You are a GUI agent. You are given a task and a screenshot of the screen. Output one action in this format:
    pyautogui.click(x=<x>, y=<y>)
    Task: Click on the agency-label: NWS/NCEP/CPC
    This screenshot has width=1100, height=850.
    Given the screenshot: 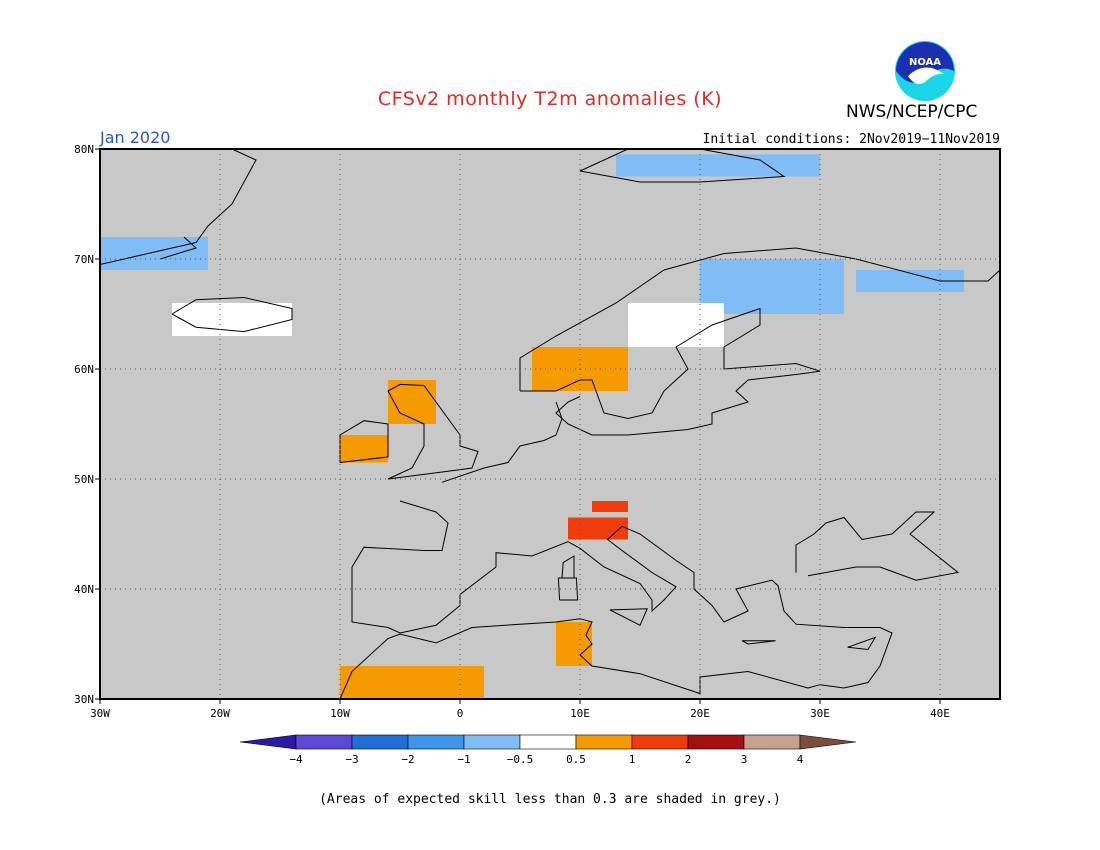 What is the action you would take?
    pyautogui.click(x=912, y=112)
    